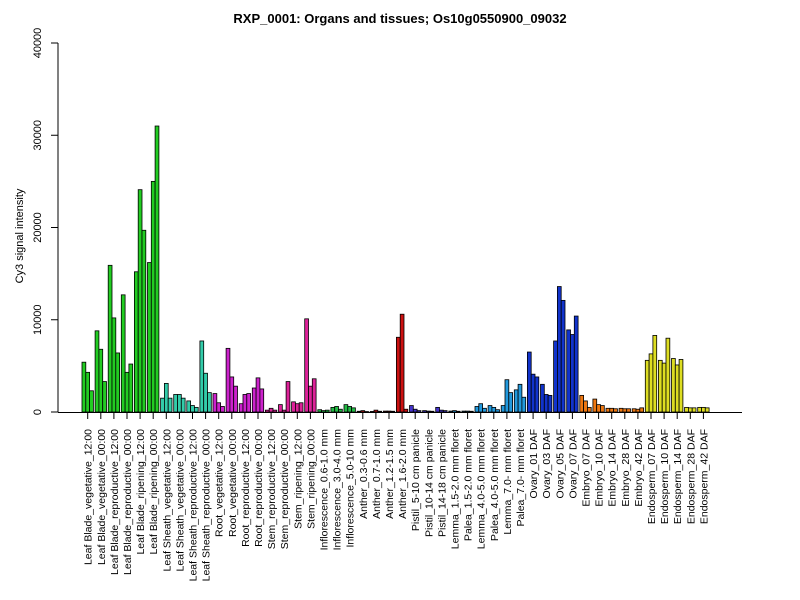 The height and width of the screenshot is (600, 800). What do you see at coordinates (180, 500) in the screenshot?
I see `x-tick-label: Leaf Sheath_vegetative_00:00` at bounding box center [180, 500].